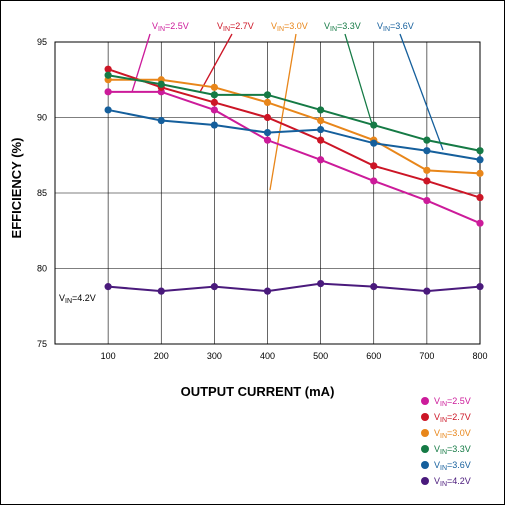  Describe the element at coordinates (77, 299) in the screenshot. I see `series-annotation: VIN=4.2V` at that location.